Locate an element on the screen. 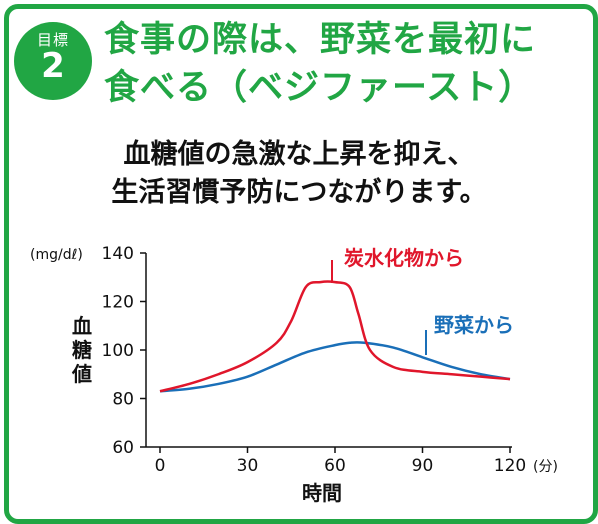  goal-badge: 目標 2 is located at coordinates (53, 61).